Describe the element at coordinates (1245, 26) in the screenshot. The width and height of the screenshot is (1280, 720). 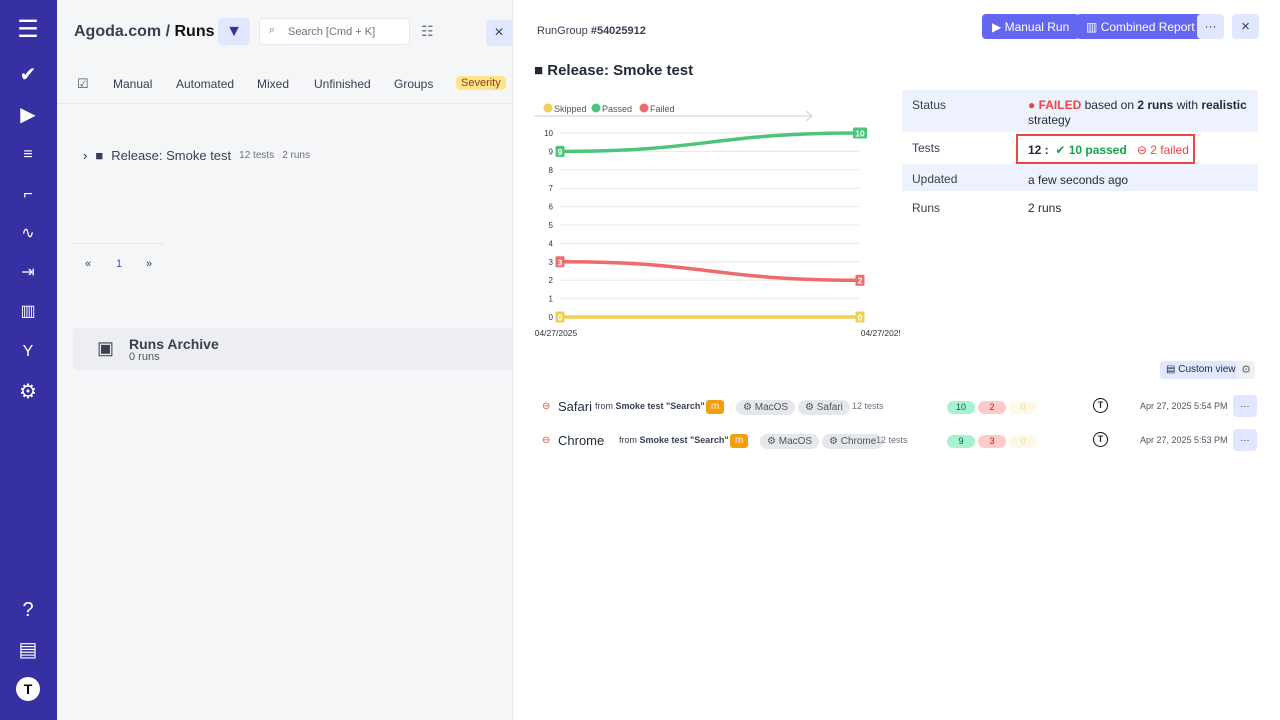
I see `close-button: ×` at that location.